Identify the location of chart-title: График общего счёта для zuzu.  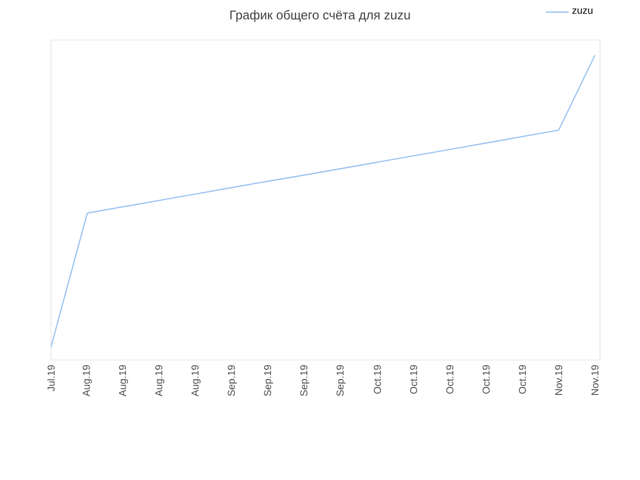
(320, 16).